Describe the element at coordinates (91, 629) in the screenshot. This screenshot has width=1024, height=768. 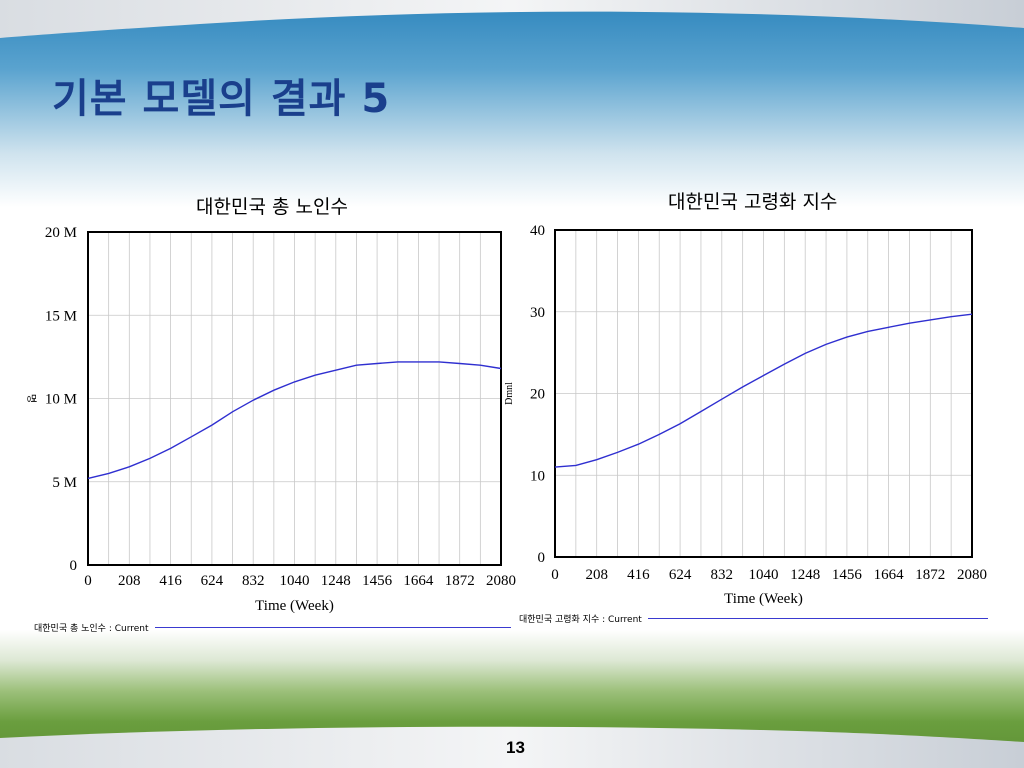
I see `legend-label: 대한민국 총 노인수 : Current` at that location.